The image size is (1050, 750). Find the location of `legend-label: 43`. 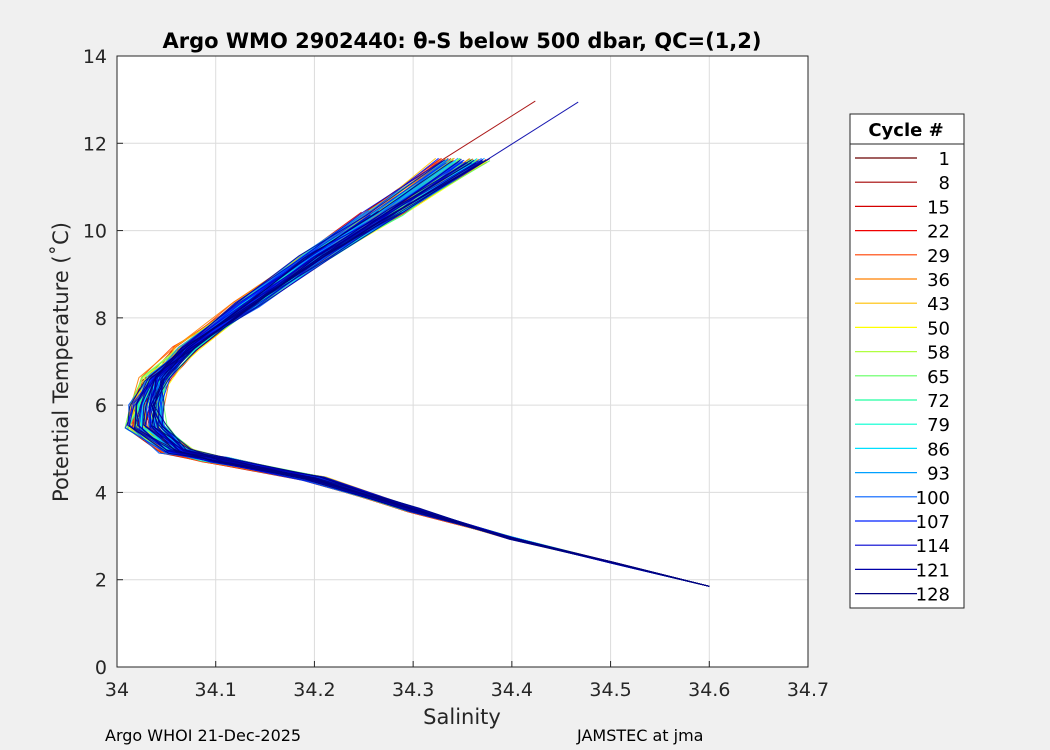

legend-label: 43 is located at coordinates (938, 304).